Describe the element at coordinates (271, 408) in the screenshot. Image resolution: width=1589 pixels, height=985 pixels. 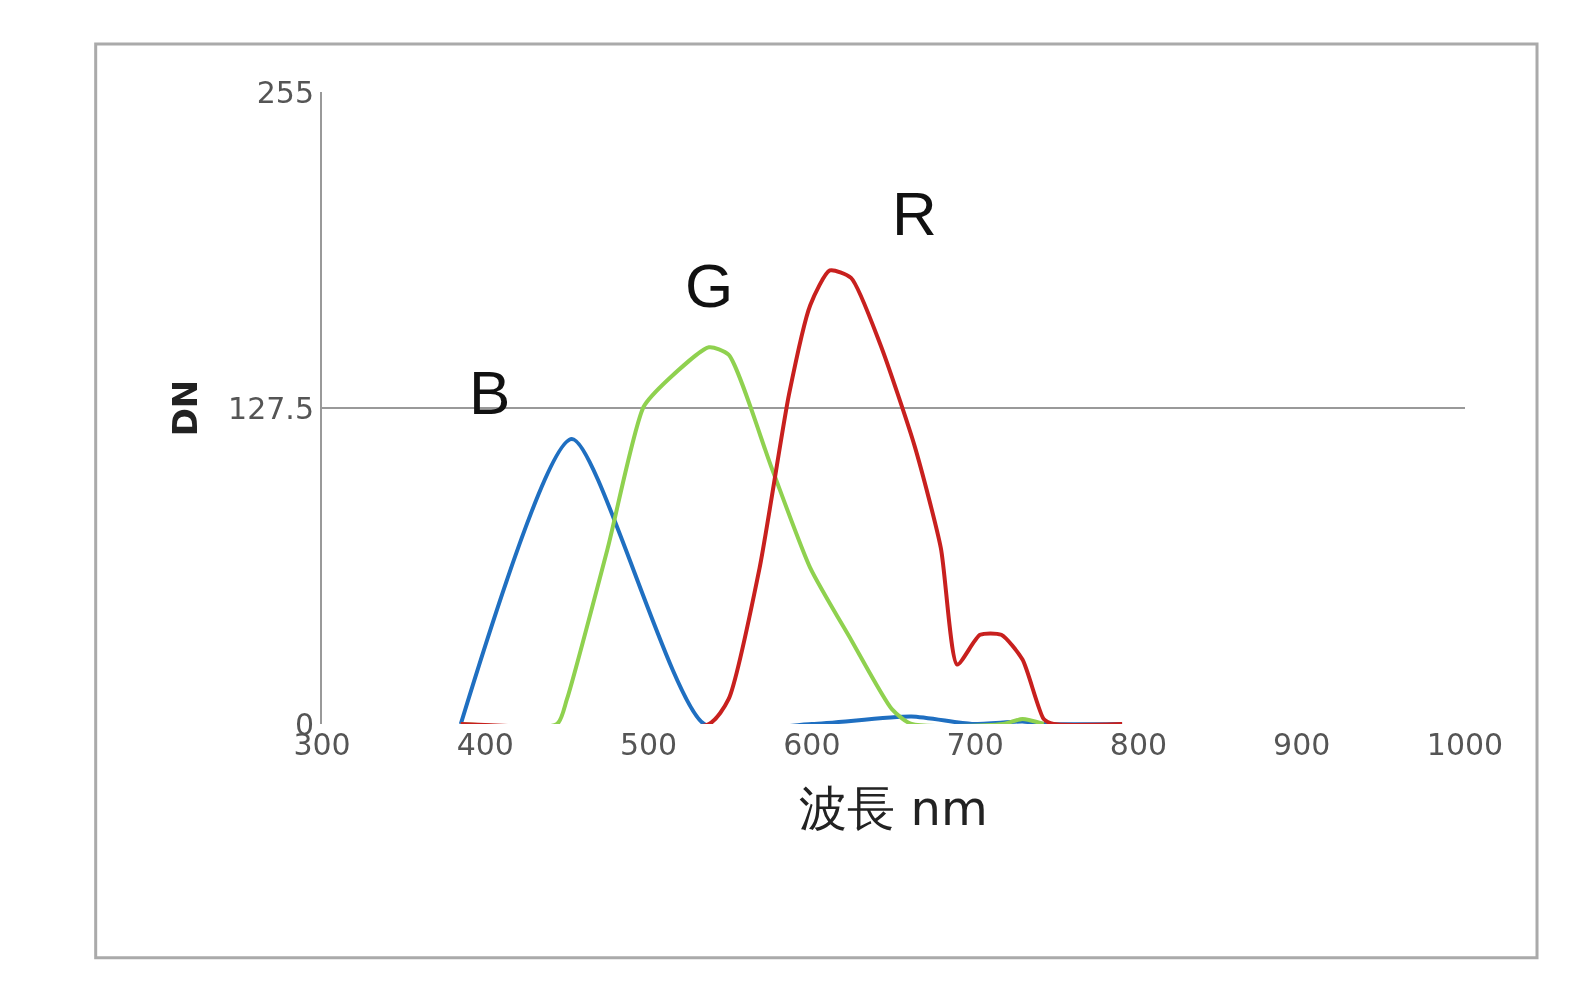
I see `y-tick-label: 127.5` at that location.